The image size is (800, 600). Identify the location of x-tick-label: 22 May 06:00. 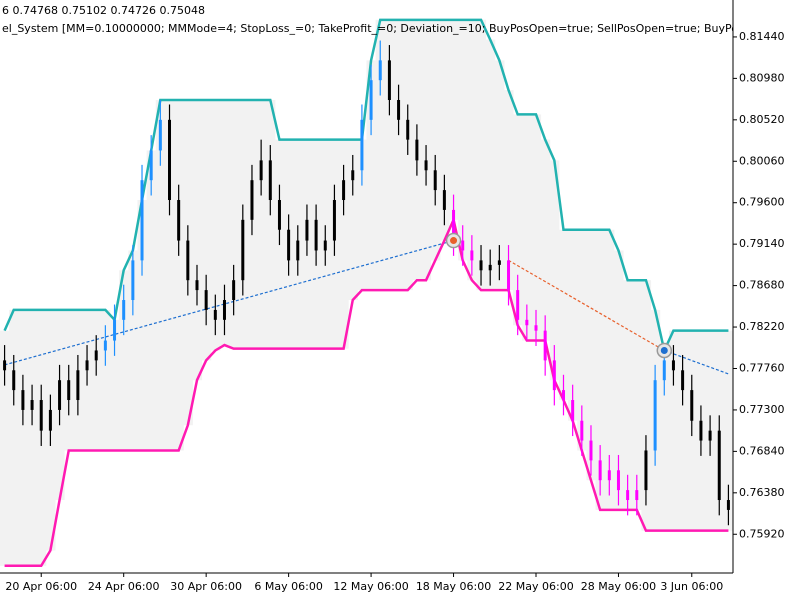
(535, 586).